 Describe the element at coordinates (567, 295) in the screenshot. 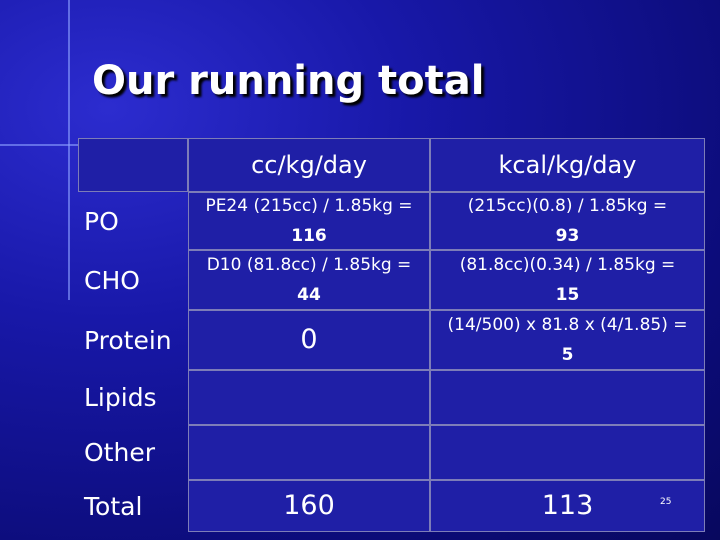

I see `cell-text: 15` at that location.